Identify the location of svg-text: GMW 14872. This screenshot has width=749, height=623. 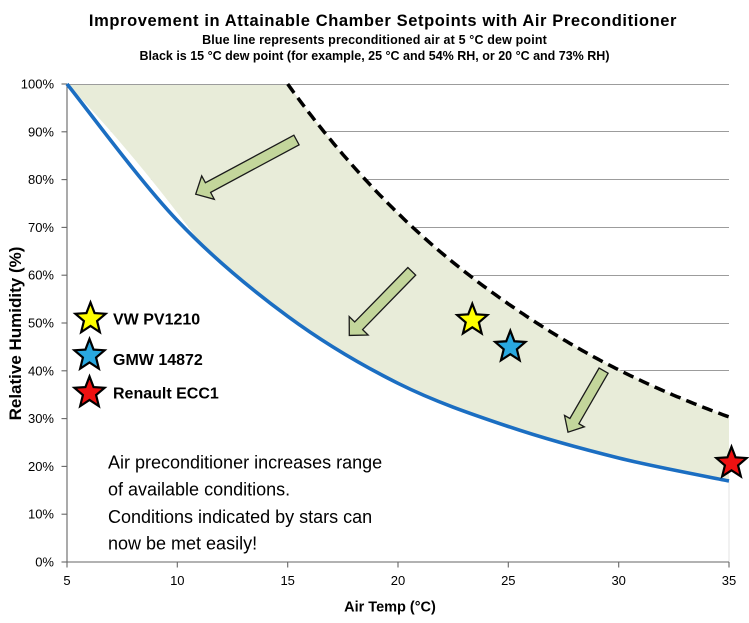
(158, 360).